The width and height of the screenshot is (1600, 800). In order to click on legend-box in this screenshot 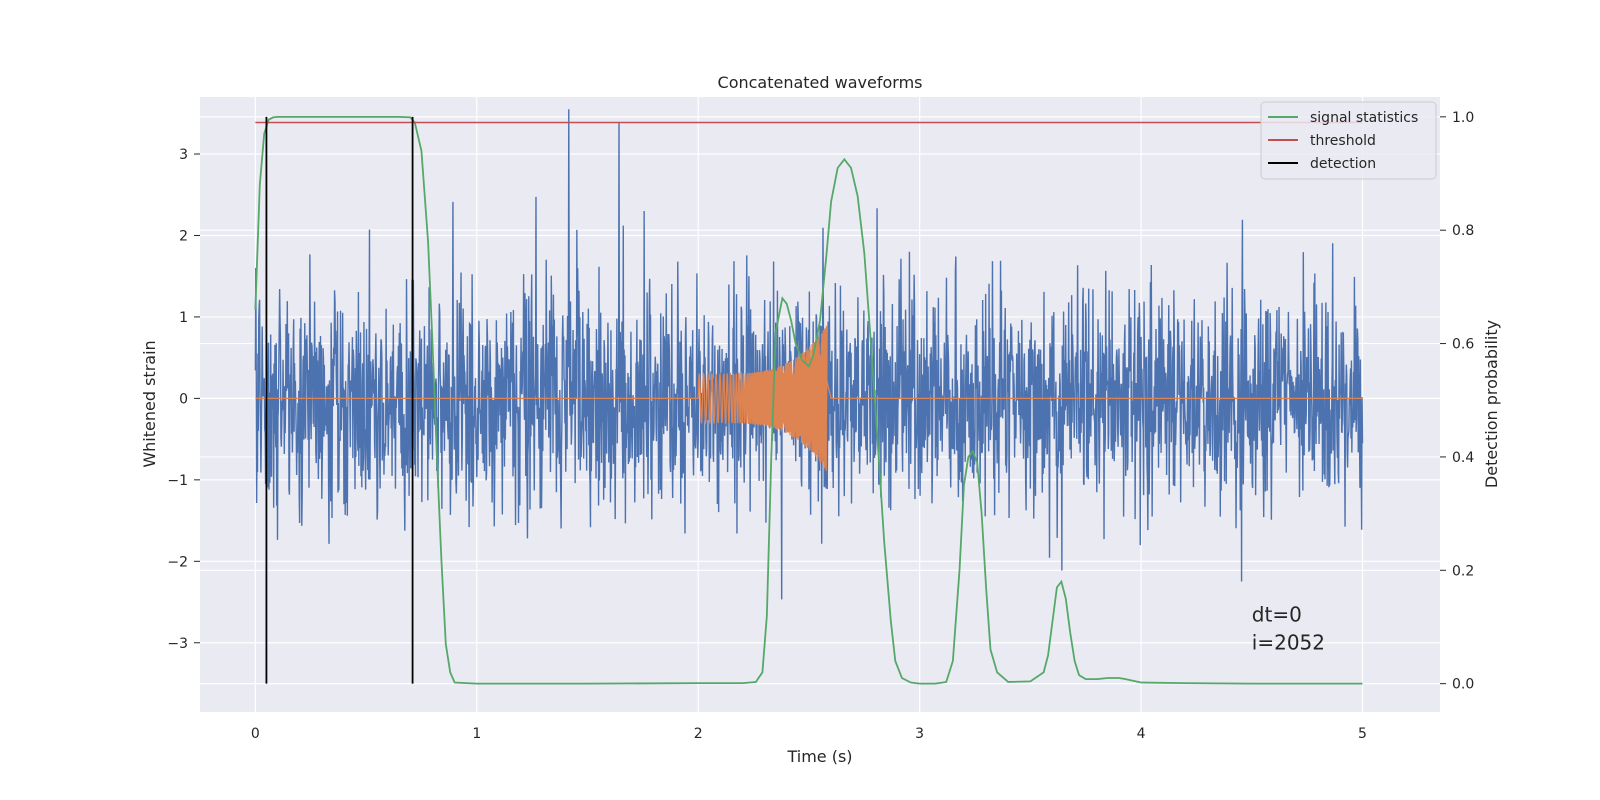, I will do `click(1348, 140)`.